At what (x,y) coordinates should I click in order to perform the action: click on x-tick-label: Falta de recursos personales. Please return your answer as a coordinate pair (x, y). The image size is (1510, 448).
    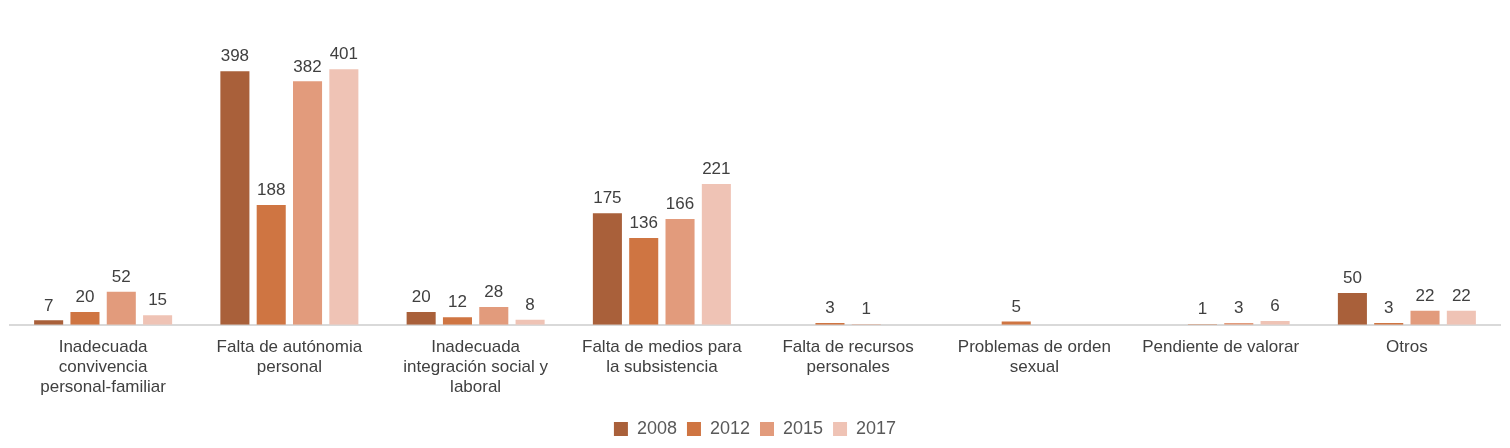
    Looking at the image, I should click on (848, 356).